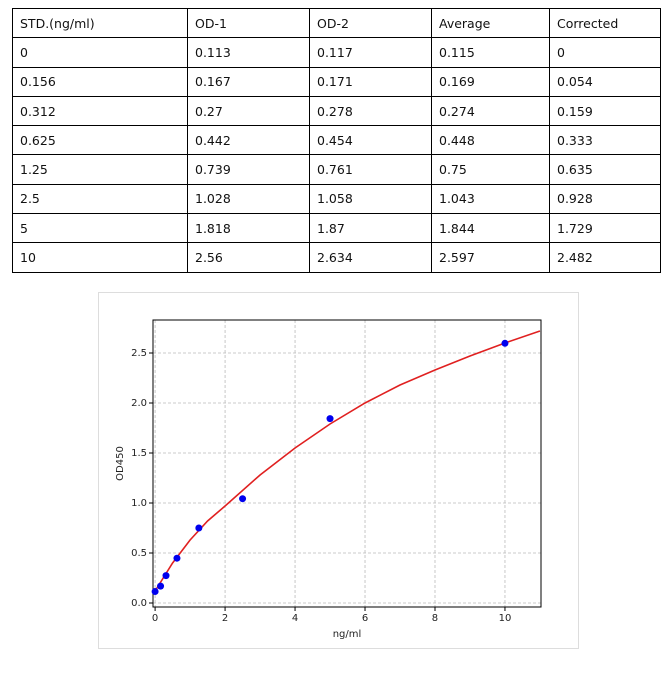  I want to click on table-cell: STD.(ng/ml), so click(100, 23).